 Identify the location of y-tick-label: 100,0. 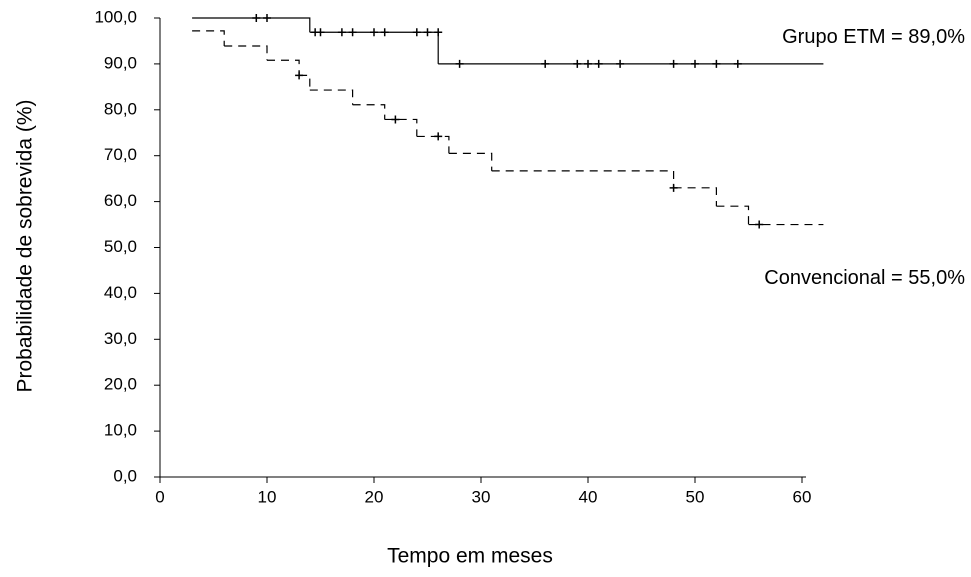
(115, 16).